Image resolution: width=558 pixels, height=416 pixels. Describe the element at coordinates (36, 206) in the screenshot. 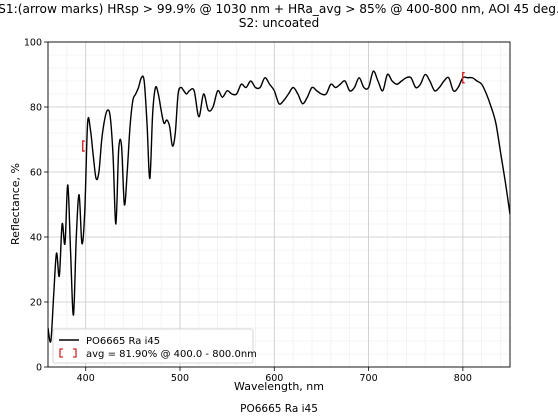

I see `y-axis-ticks: 0 20 40 60 80 100` at that location.